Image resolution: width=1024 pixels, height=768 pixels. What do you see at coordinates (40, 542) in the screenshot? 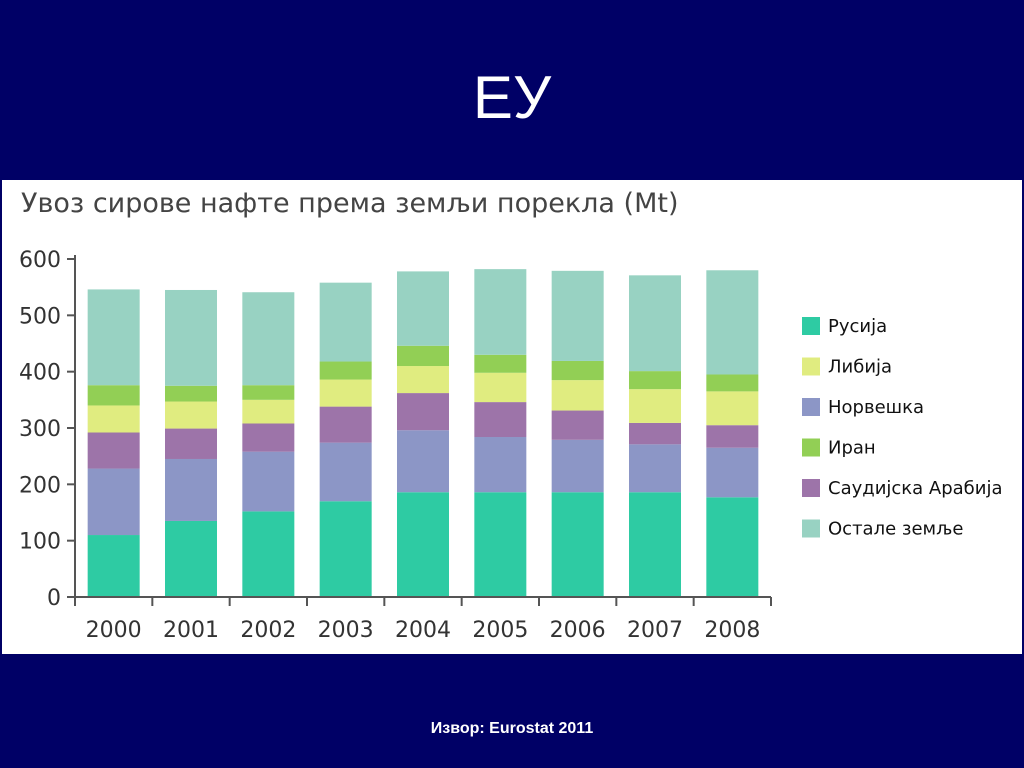
I see `y-tick-label: 100` at bounding box center [40, 542].